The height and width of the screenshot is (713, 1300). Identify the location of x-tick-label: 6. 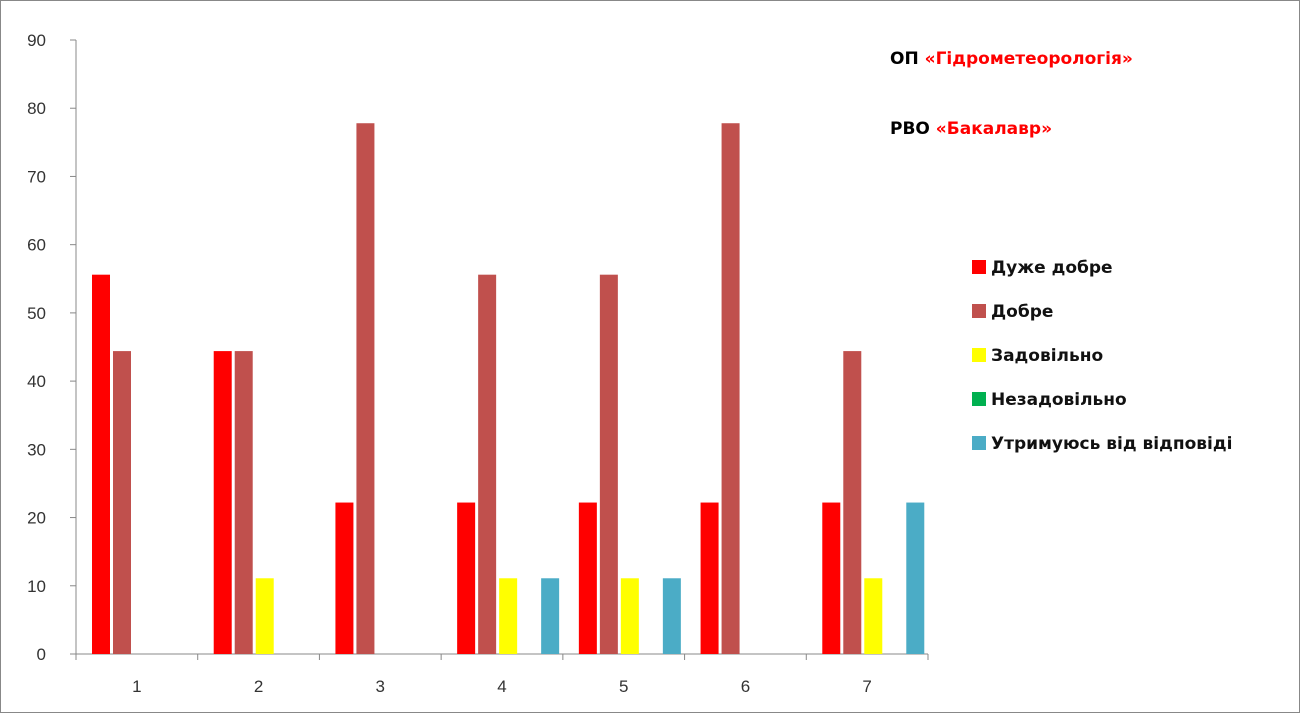
(745, 686).